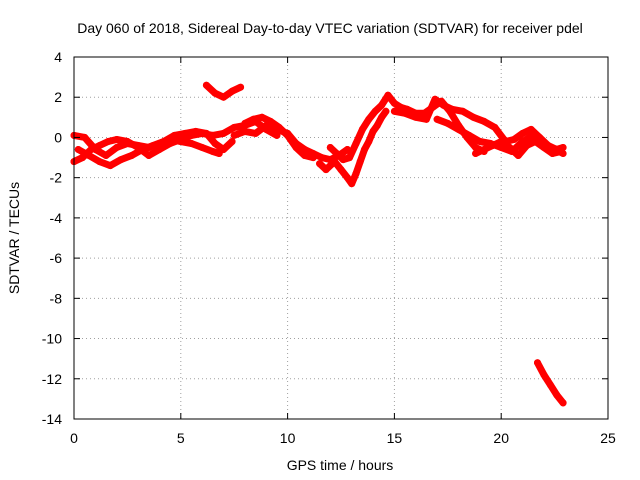  What do you see at coordinates (608, 438) in the screenshot?
I see `x-tick-label: 25` at bounding box center [608, 438].